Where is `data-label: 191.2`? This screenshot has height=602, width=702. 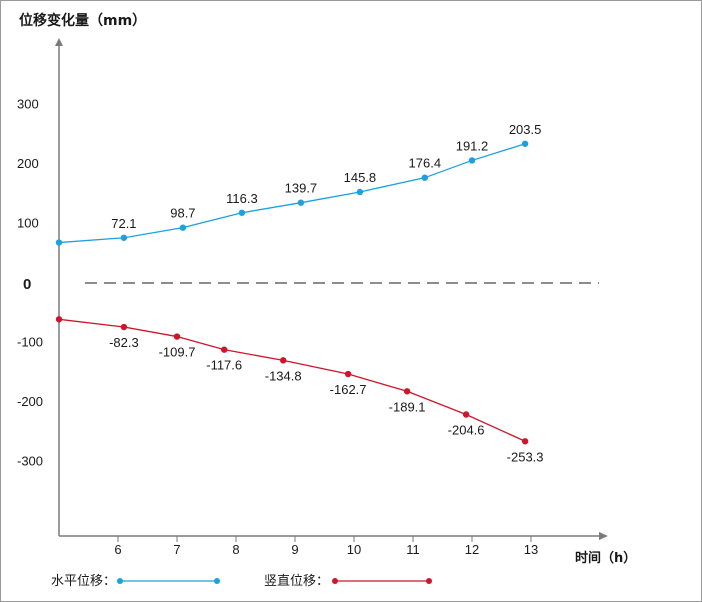
data-label: 191.2 is located at coordinates (472, 145).